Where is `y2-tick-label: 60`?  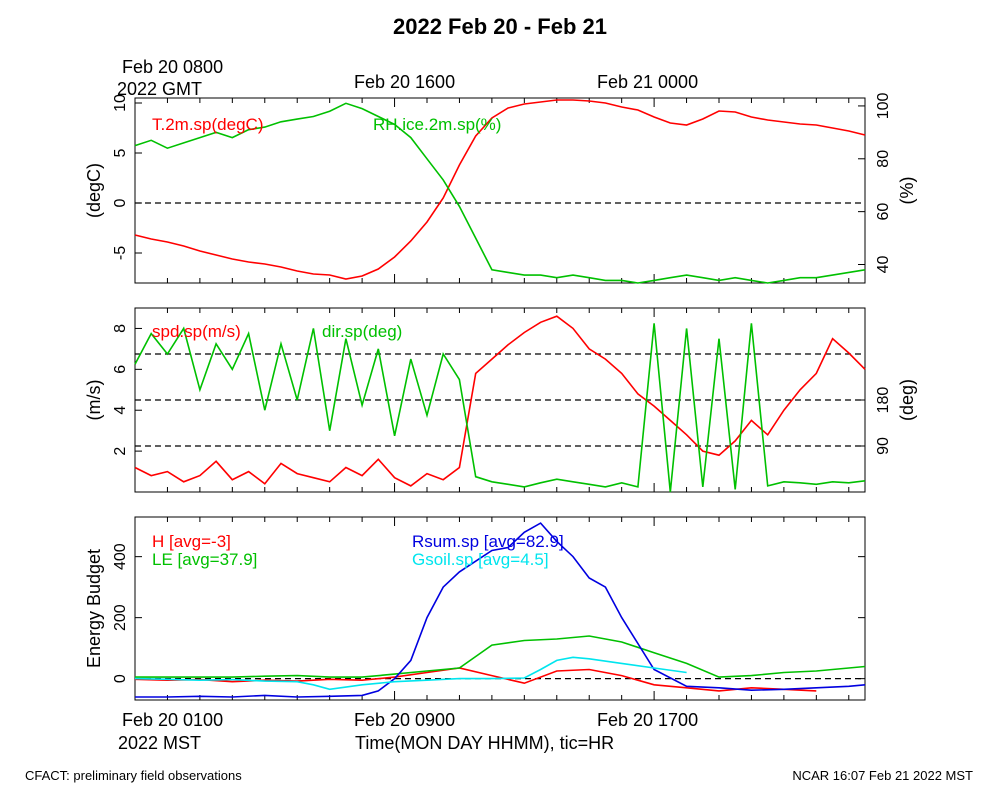 y2-tick-label: 60 is located at coordinates (883, 212).